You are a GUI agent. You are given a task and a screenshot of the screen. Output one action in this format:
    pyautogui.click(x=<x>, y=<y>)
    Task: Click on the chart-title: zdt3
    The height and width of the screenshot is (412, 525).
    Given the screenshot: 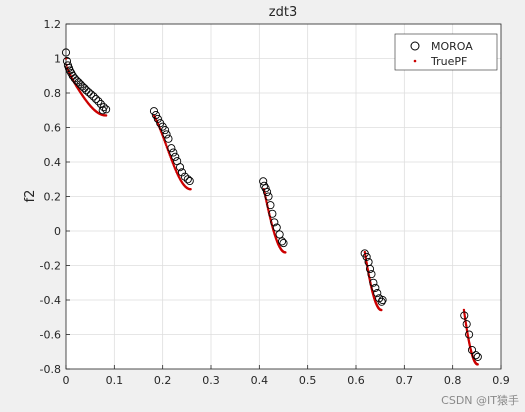 What is the action you would take?
    pyautogui.click(x=283, y=12)
    